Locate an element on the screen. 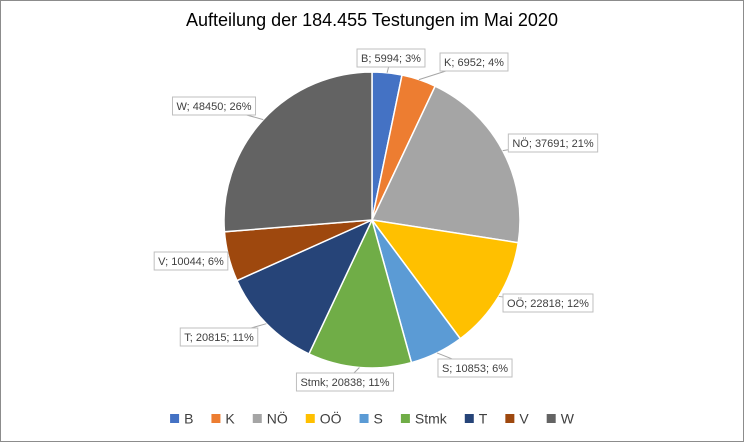 The width and height of the screenshot is (744, 442). data-label: W; 48450; 26% is located at coordinates (213, 107).